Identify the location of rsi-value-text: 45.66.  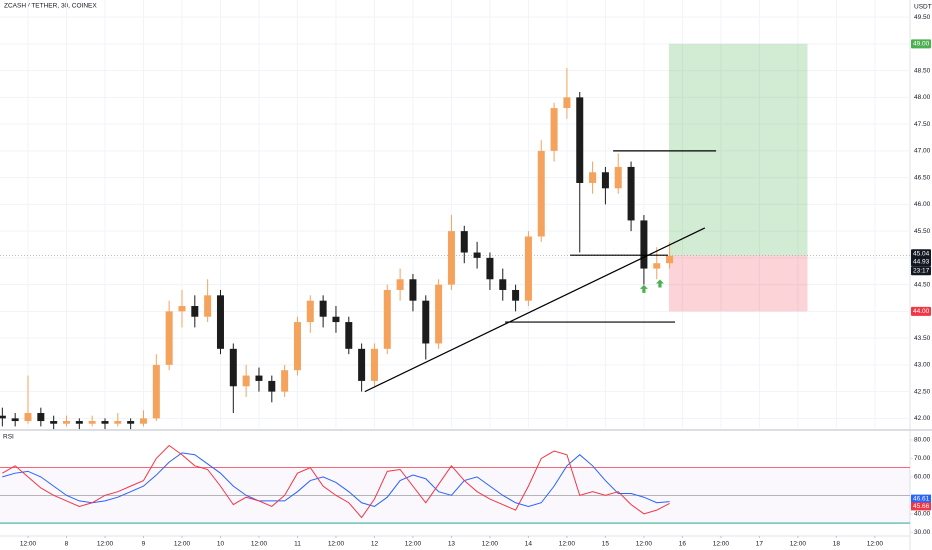
(921, 506).